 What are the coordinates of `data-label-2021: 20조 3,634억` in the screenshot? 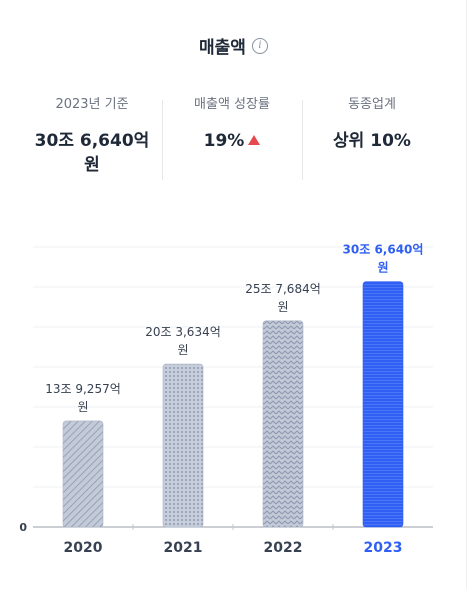 It's located at (183, 332).